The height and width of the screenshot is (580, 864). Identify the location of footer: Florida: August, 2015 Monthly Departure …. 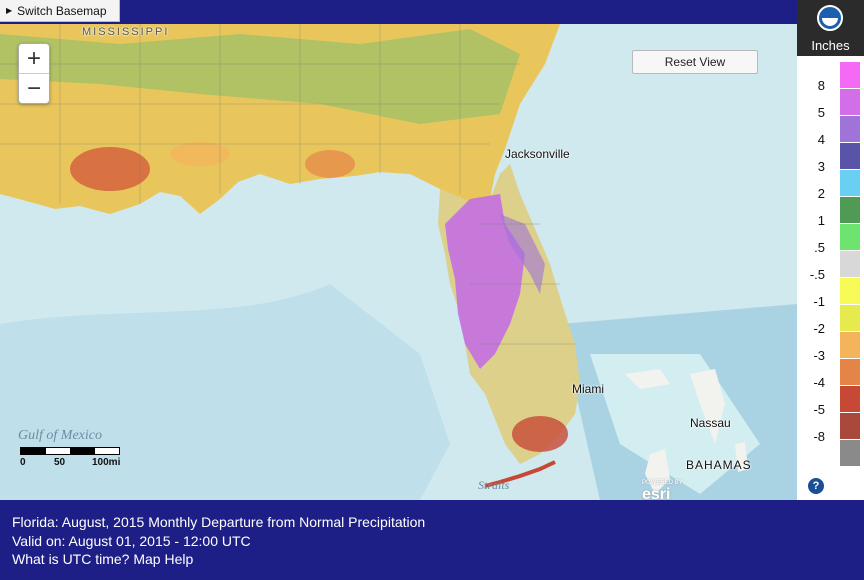
(432, 540).